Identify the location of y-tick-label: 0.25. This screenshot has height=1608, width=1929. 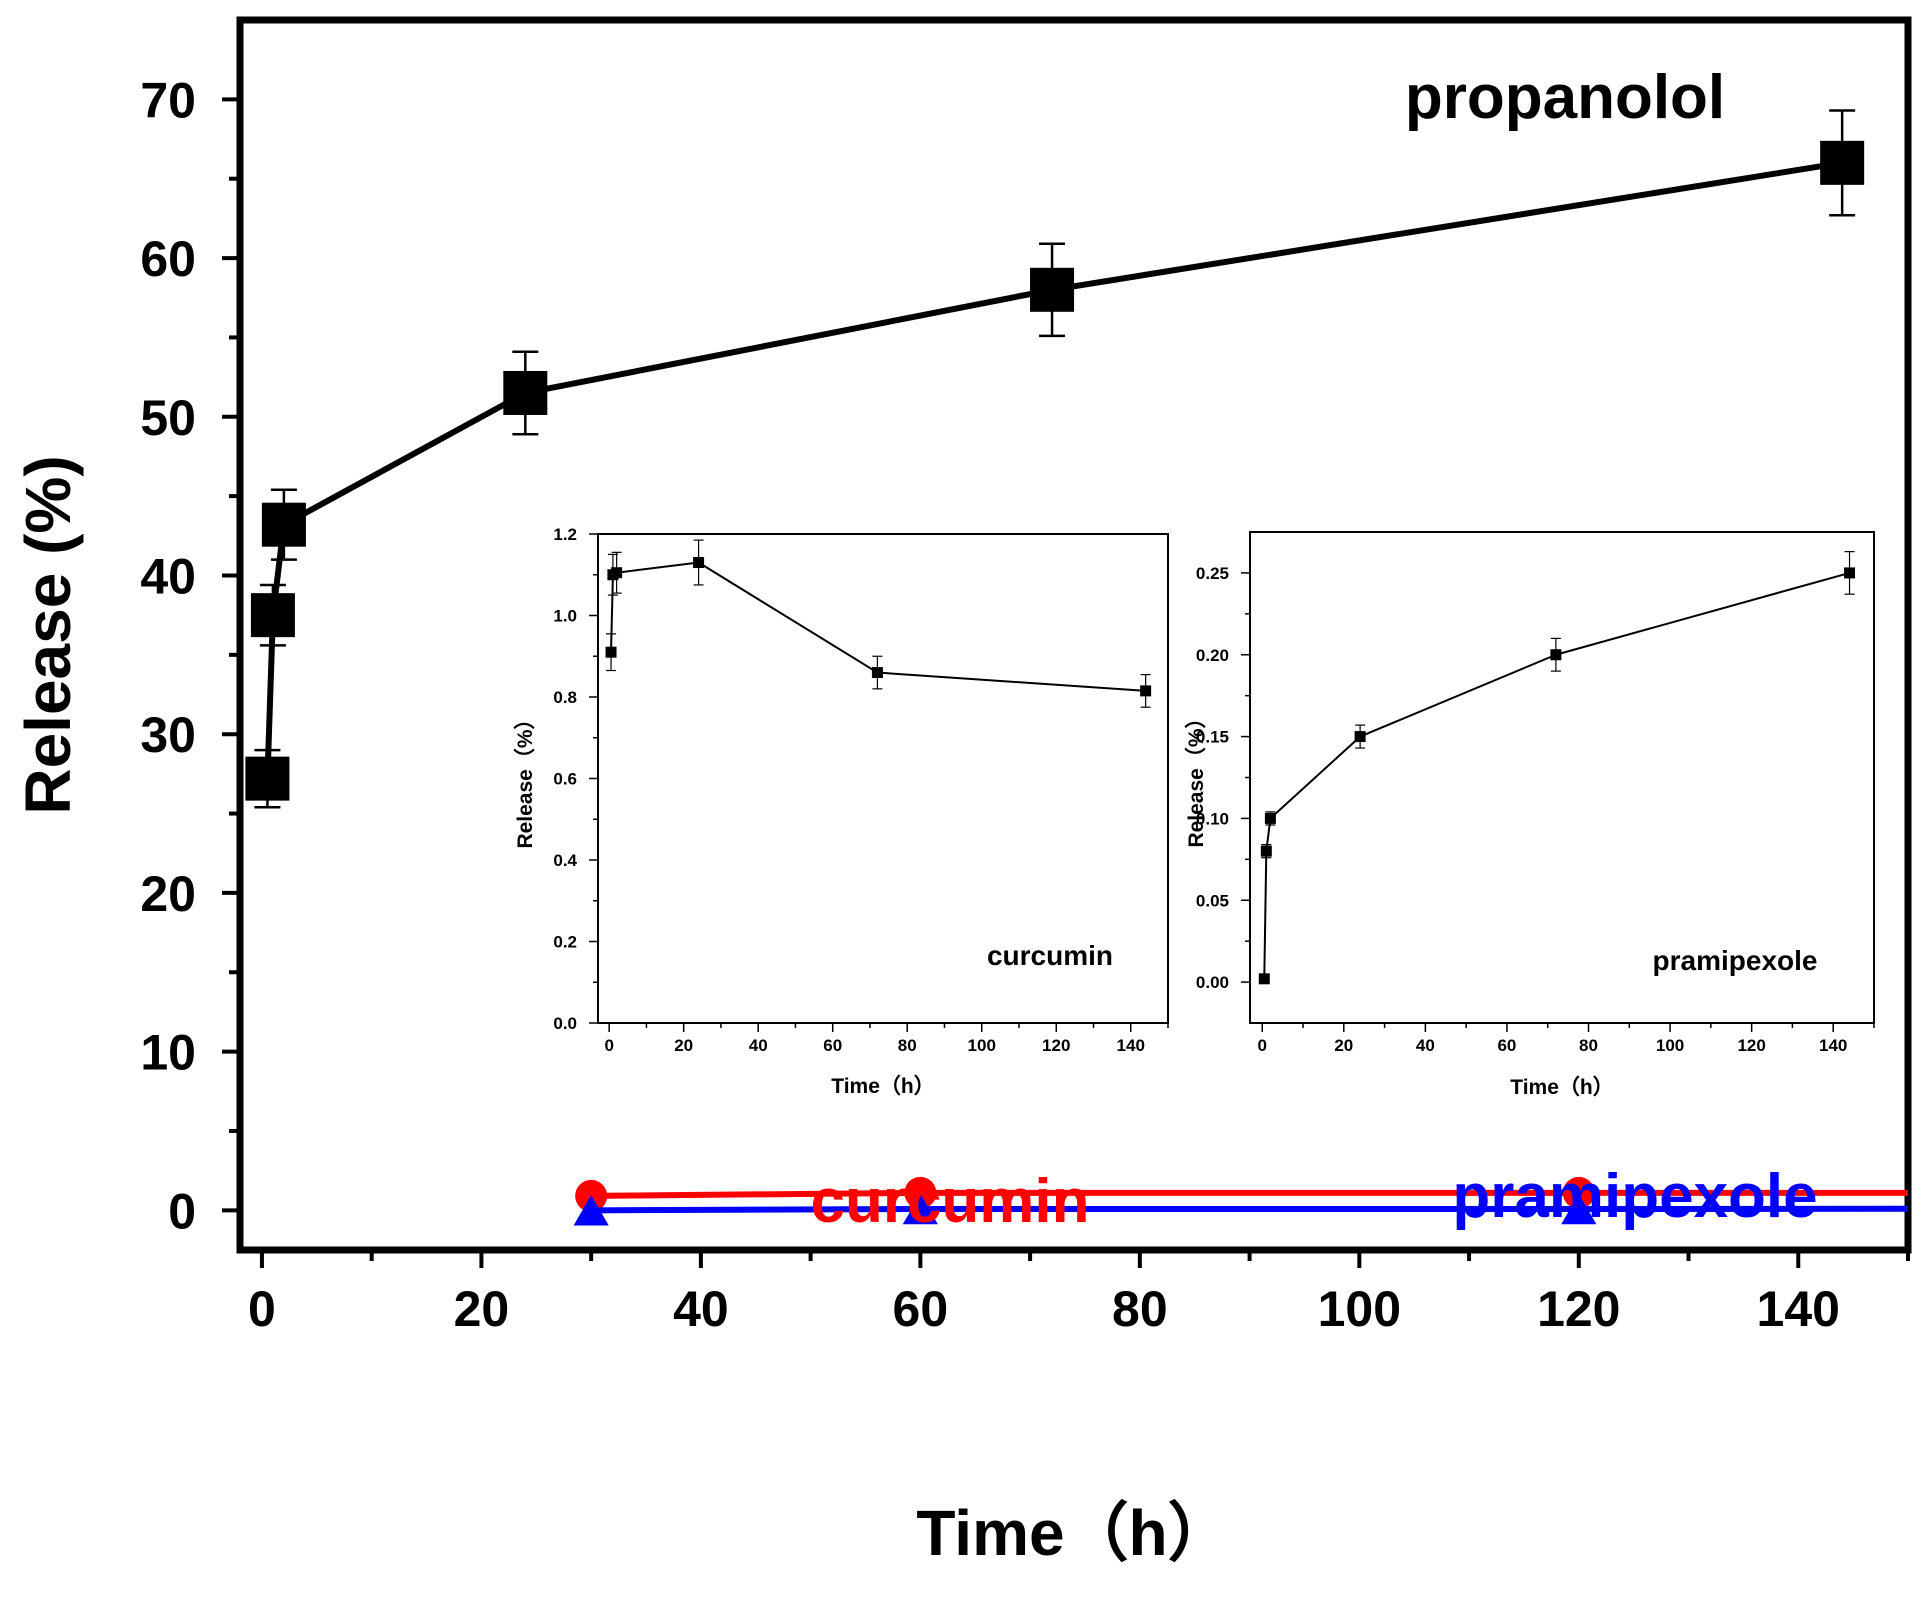
(1212, 573).